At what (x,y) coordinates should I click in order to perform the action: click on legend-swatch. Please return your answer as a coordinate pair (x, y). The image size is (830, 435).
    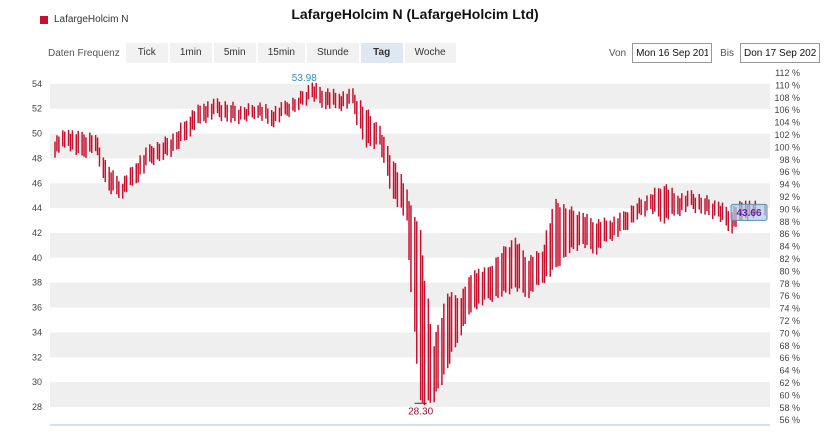
    Looking at the image, I should click on (44, 19).